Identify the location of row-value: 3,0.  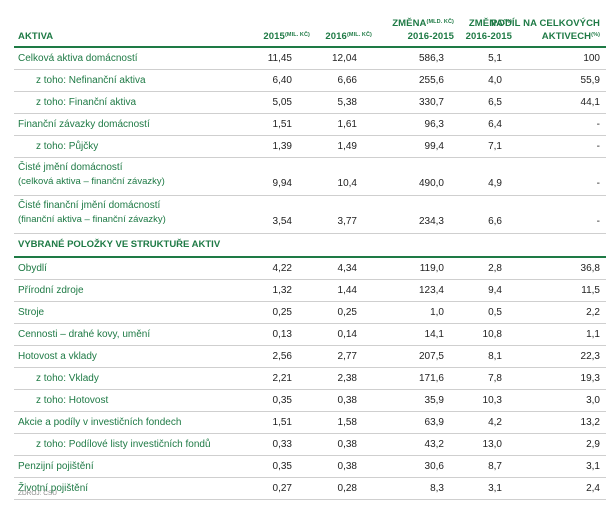
(593, 400).